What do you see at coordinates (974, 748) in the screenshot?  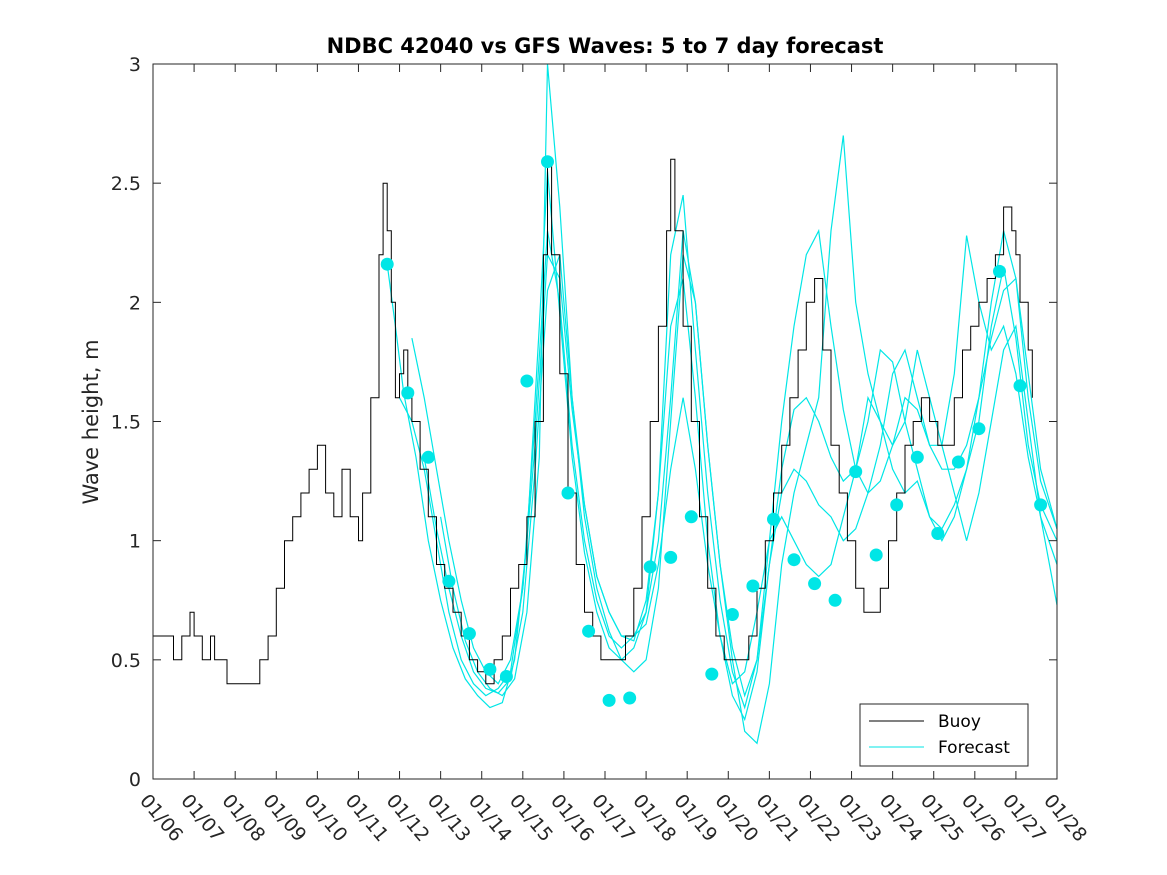 I see `legend-forecast-label: Forecast` at bounding box center [974, 748].